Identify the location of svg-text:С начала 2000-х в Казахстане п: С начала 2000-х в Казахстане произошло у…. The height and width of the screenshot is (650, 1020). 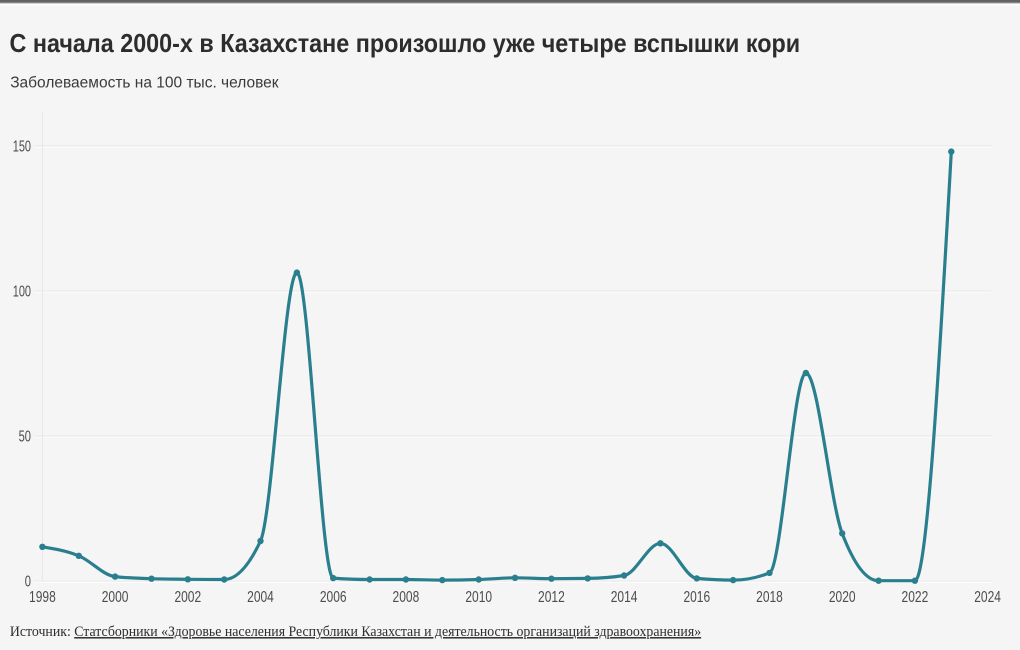
(405, 44).